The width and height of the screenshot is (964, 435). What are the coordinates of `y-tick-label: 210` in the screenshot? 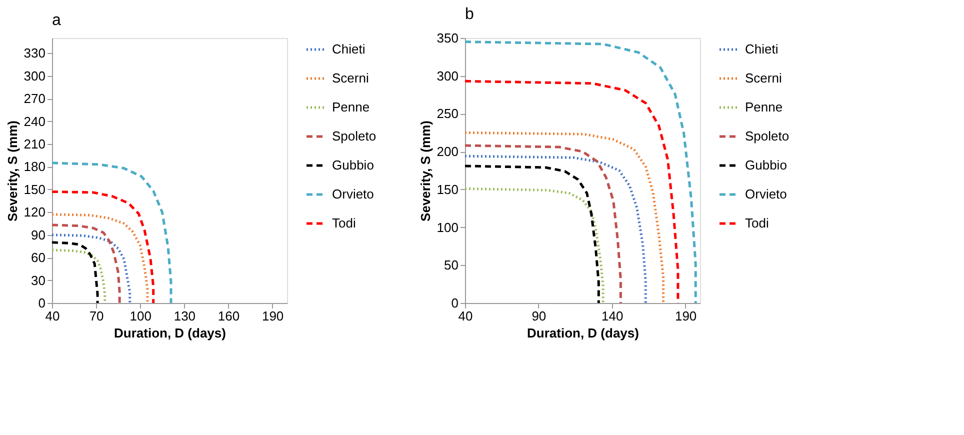 It's located at (35, 144).